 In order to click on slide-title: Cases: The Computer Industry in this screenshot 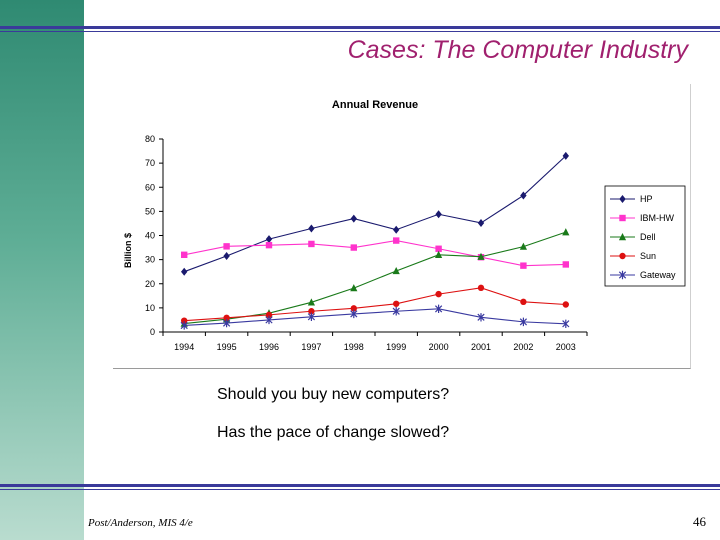, I will do `click(517, 50)`.